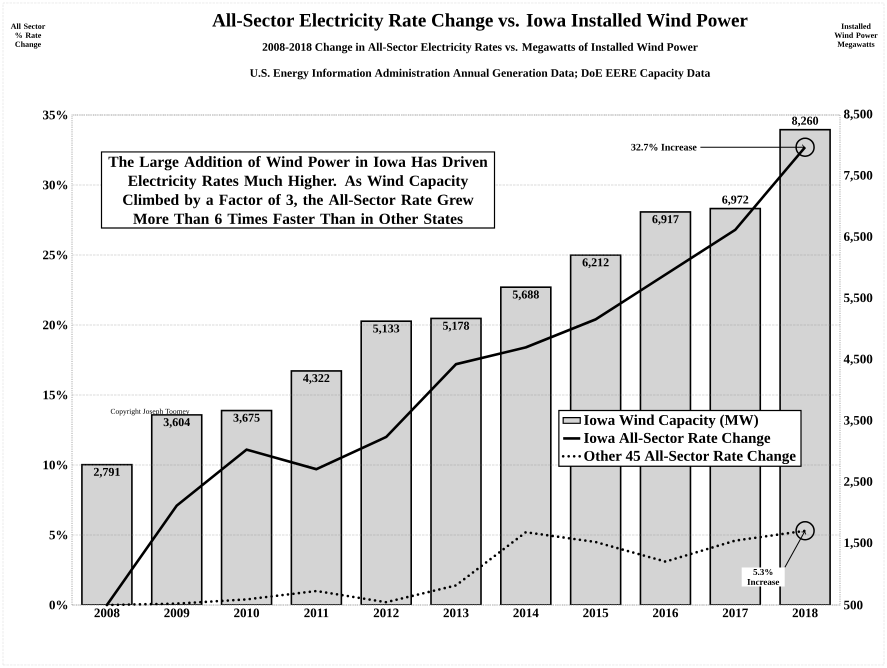 This screenshot has height=668, width=887. What do you see at coordinates (55, 325) in the screenshot?
I see `y-tick-label: 20%` at bounding box center [55, 325].